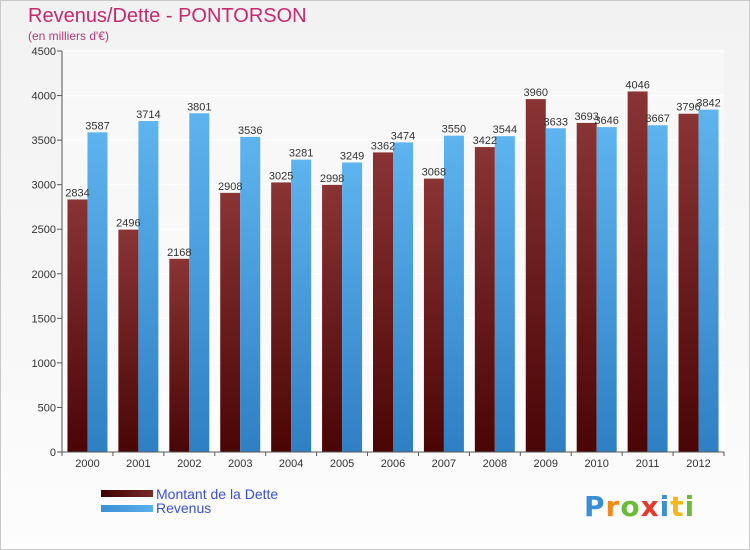  Describe the element at coordinates (454, 130) in the screenshot. I see `data-label-revenus: 3550` at that location.